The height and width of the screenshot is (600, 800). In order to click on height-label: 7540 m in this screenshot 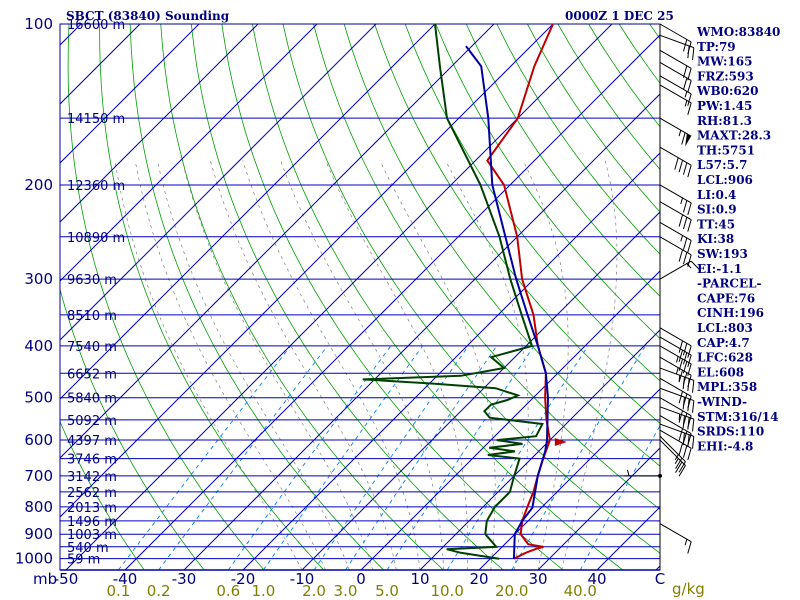, I will do `click(92, 347)`.